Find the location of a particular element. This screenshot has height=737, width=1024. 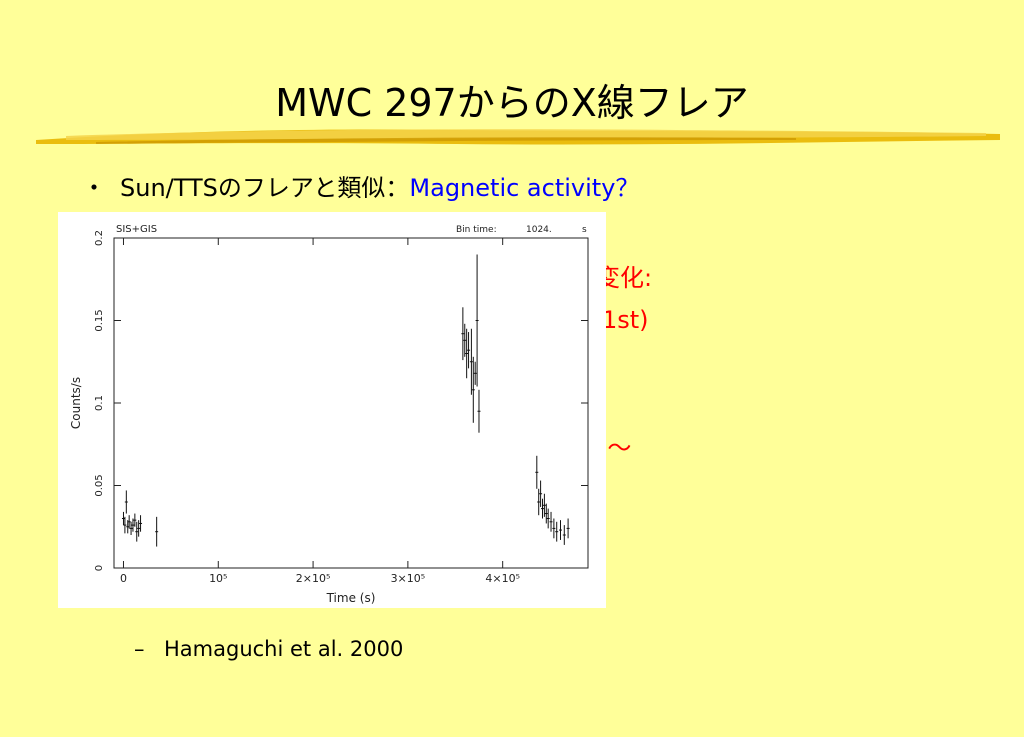

slide-title: MWC 297からのX線フレア is located at coordinates (512, 103).